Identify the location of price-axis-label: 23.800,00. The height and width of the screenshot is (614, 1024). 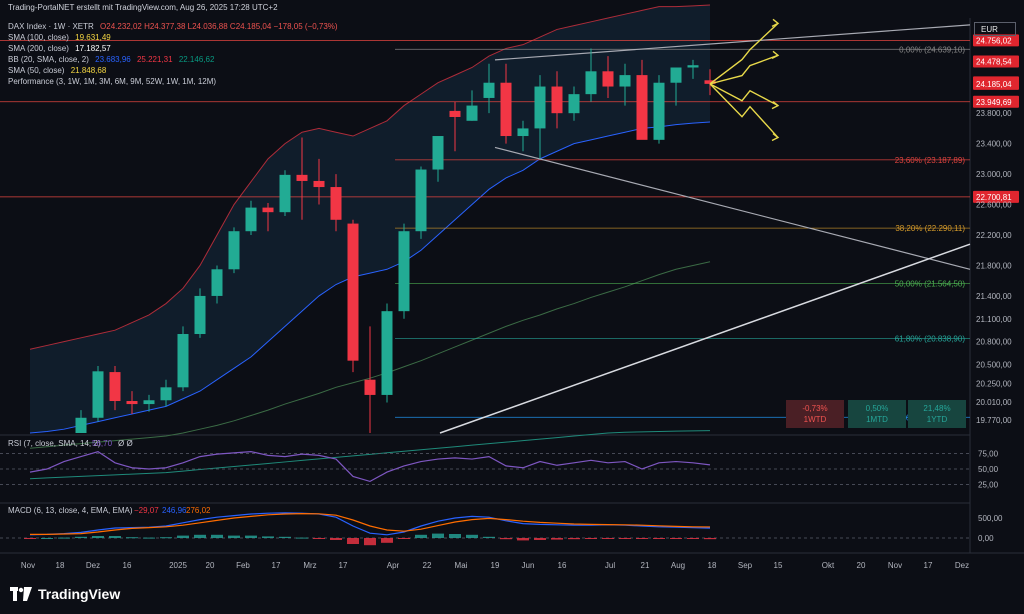
(994, 113).